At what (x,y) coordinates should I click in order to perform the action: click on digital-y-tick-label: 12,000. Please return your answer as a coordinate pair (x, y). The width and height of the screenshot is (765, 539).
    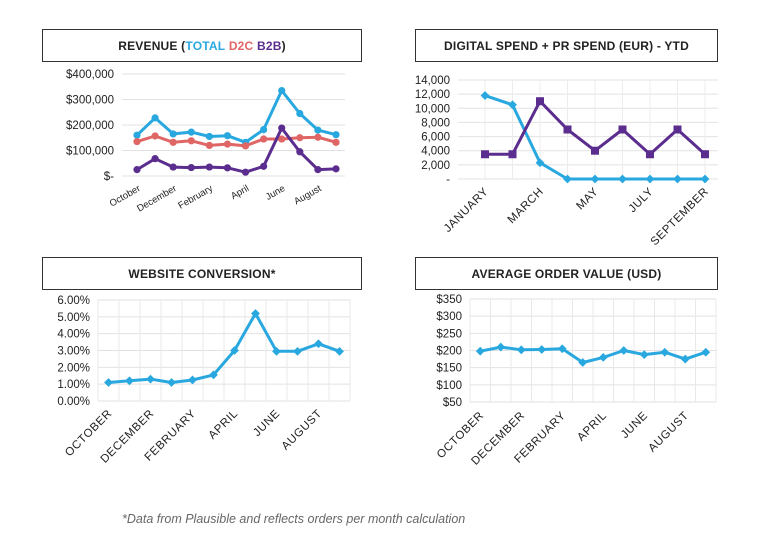
    Looking at the image, I should click on (432, 95).